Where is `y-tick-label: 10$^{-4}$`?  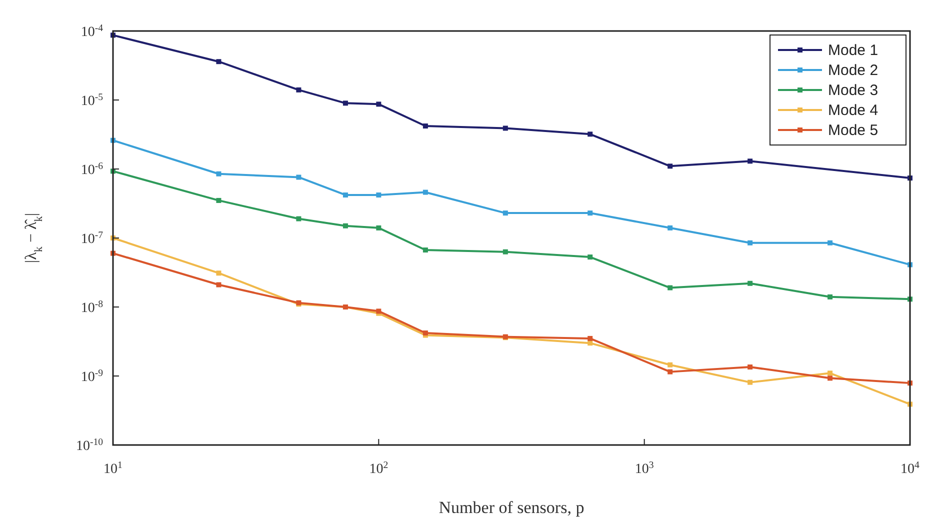
y-tick-label: 10$^{-4}$ is located at coordinates (92, 31).